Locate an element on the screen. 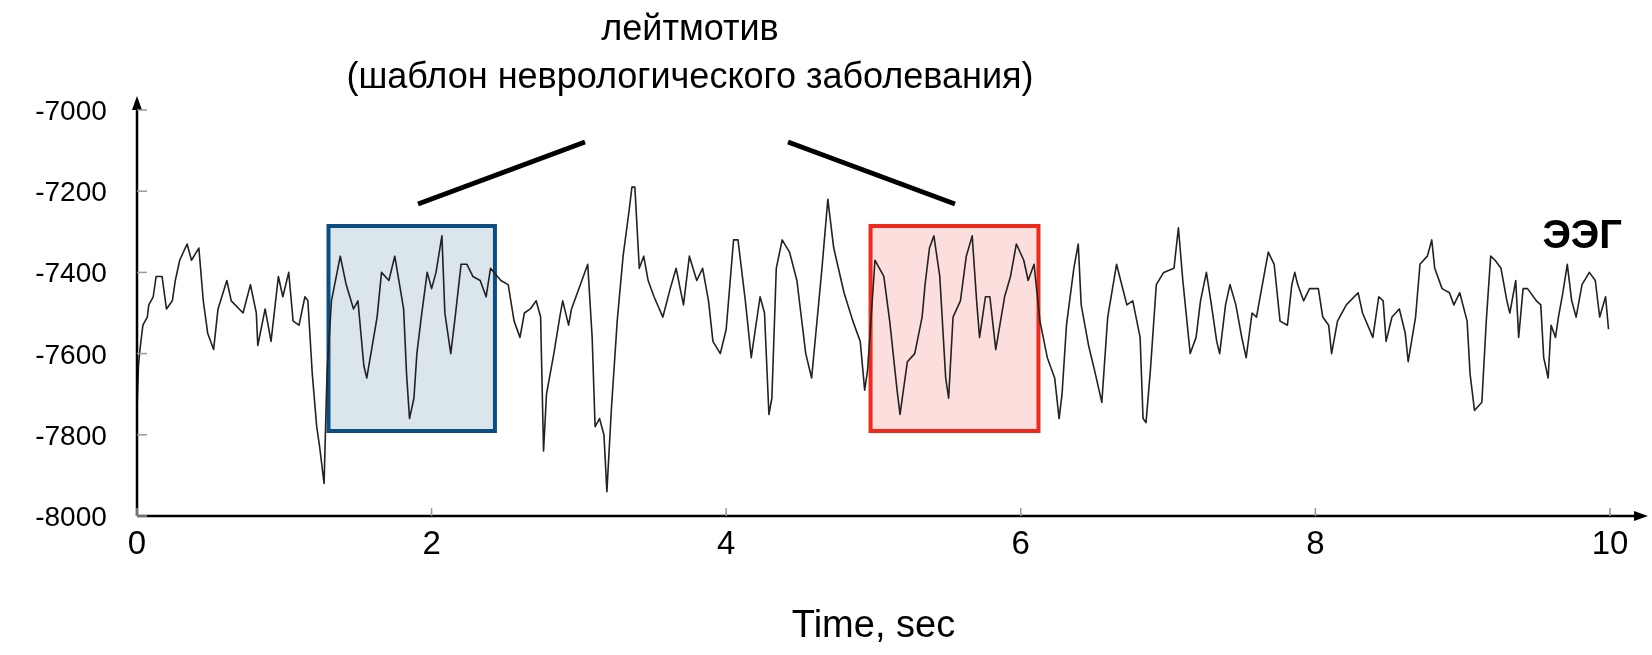 This screenshot has width=1652, height=655. text: (шаблон неврологического заболевания) is located at coordinates (690, 75).